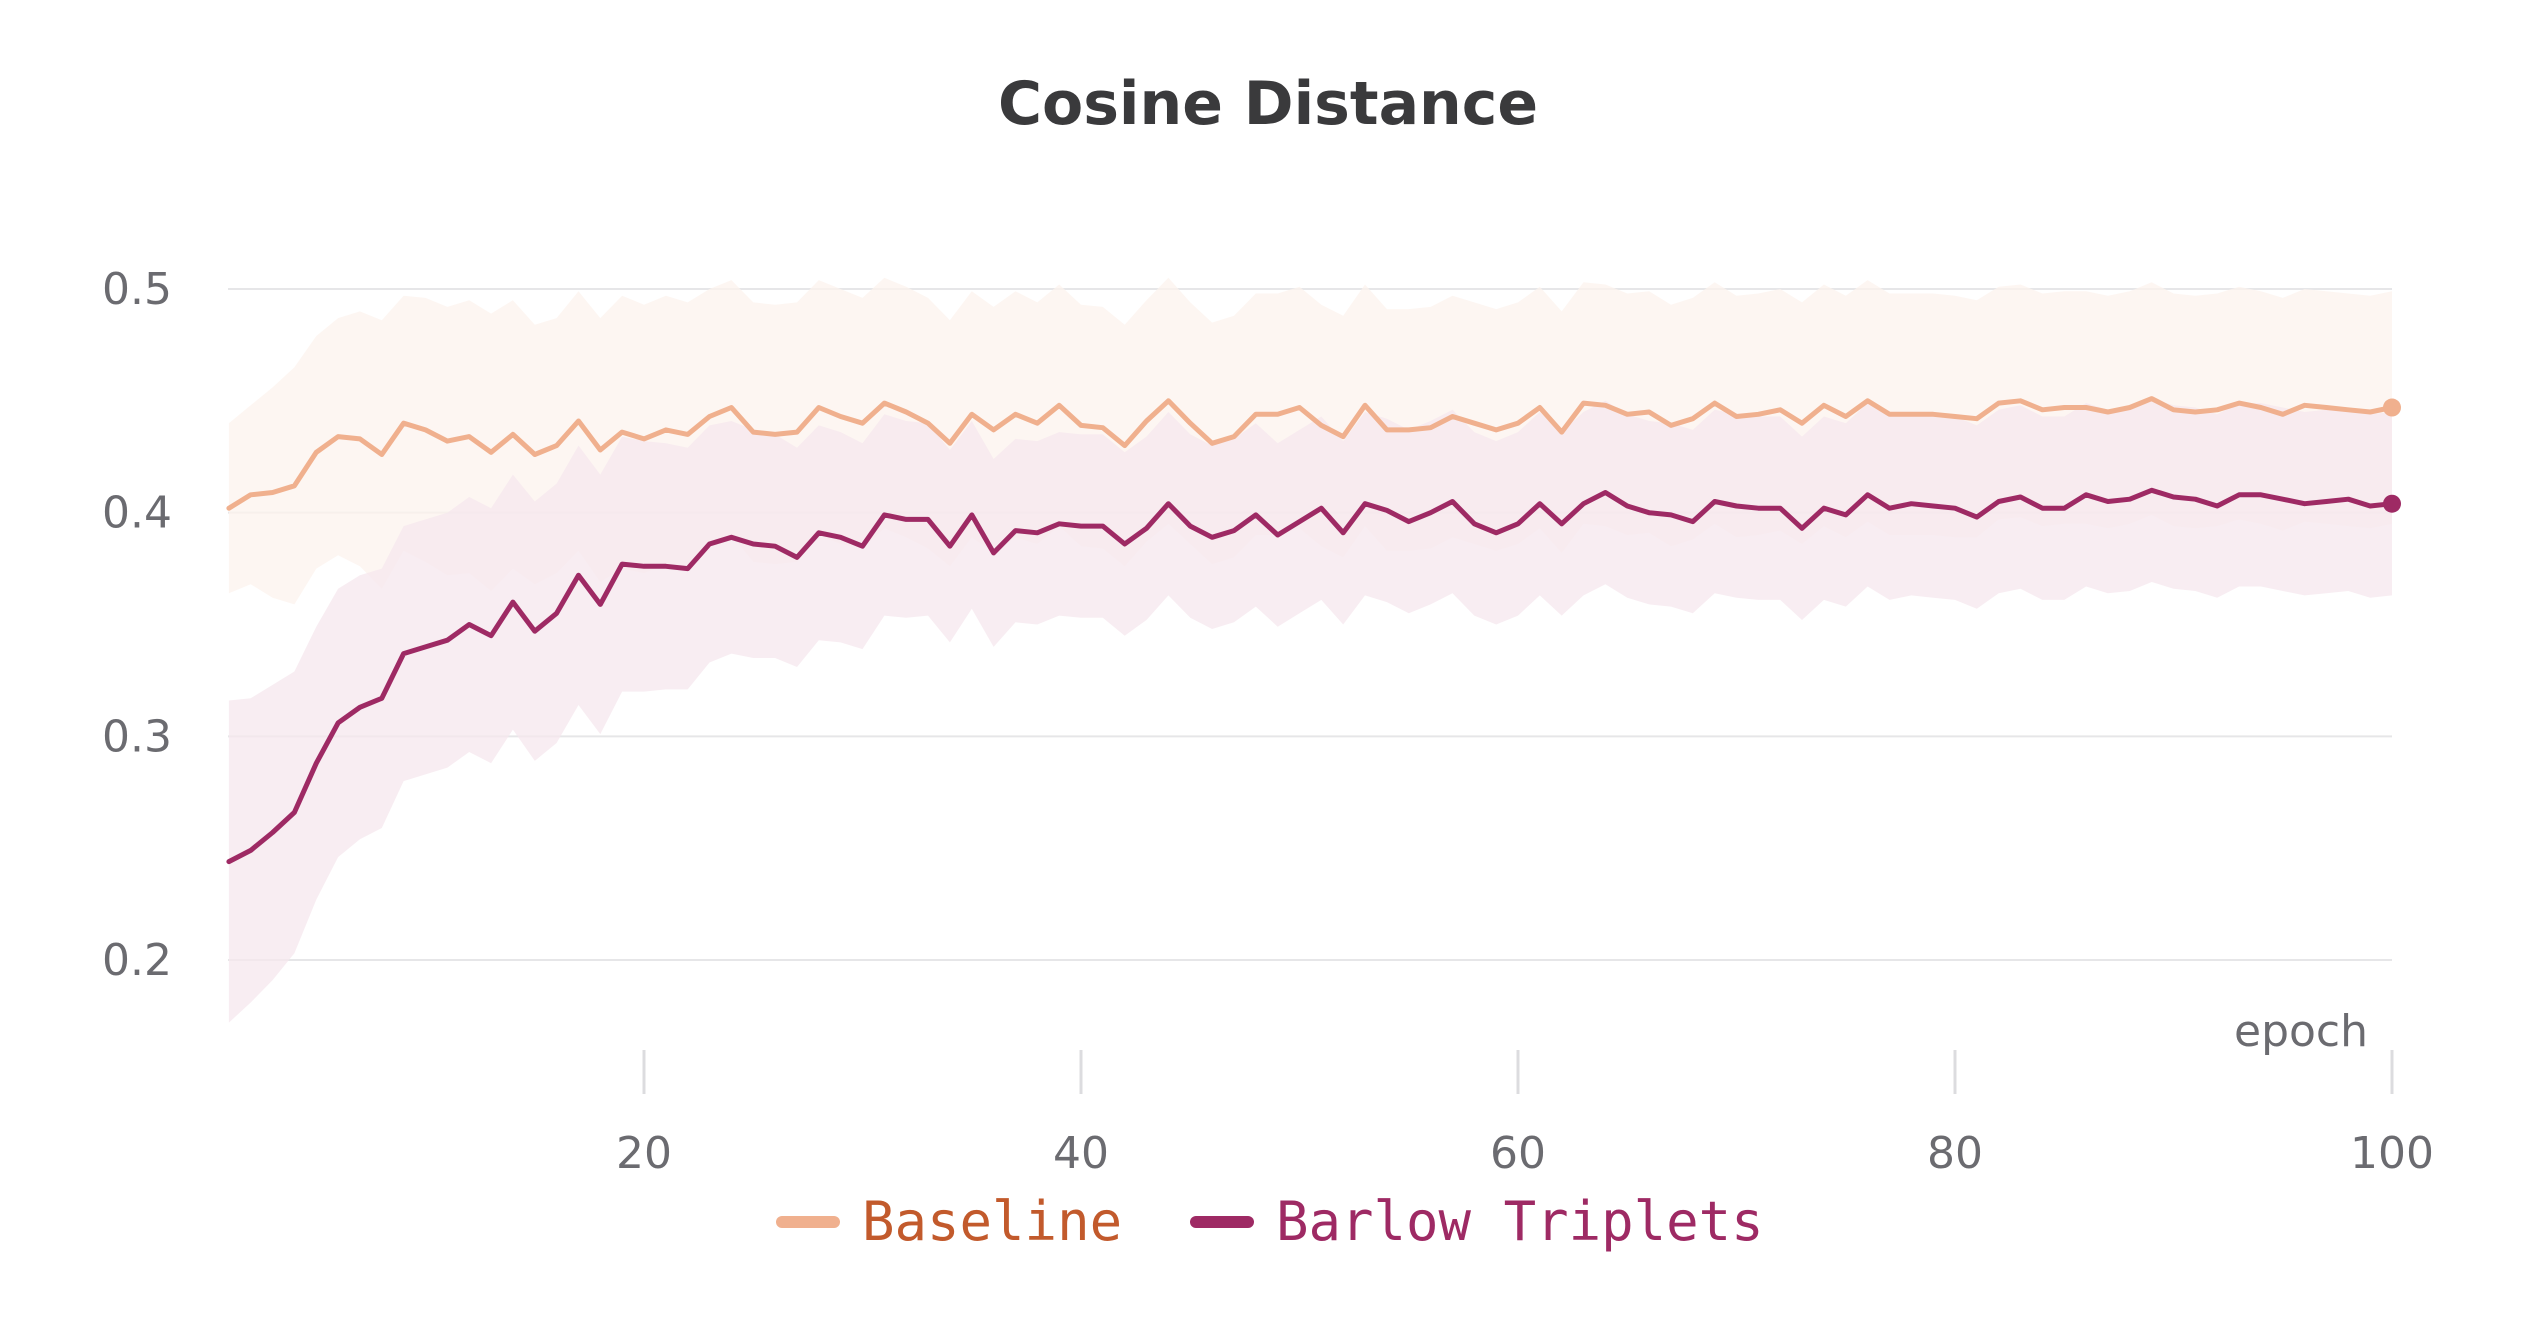 The width and height of the screenshot is (2528, 1328). Describe the element at coordinates (1081, 1153) in the screenshot. I see `x-tick-label: 40` at that location.